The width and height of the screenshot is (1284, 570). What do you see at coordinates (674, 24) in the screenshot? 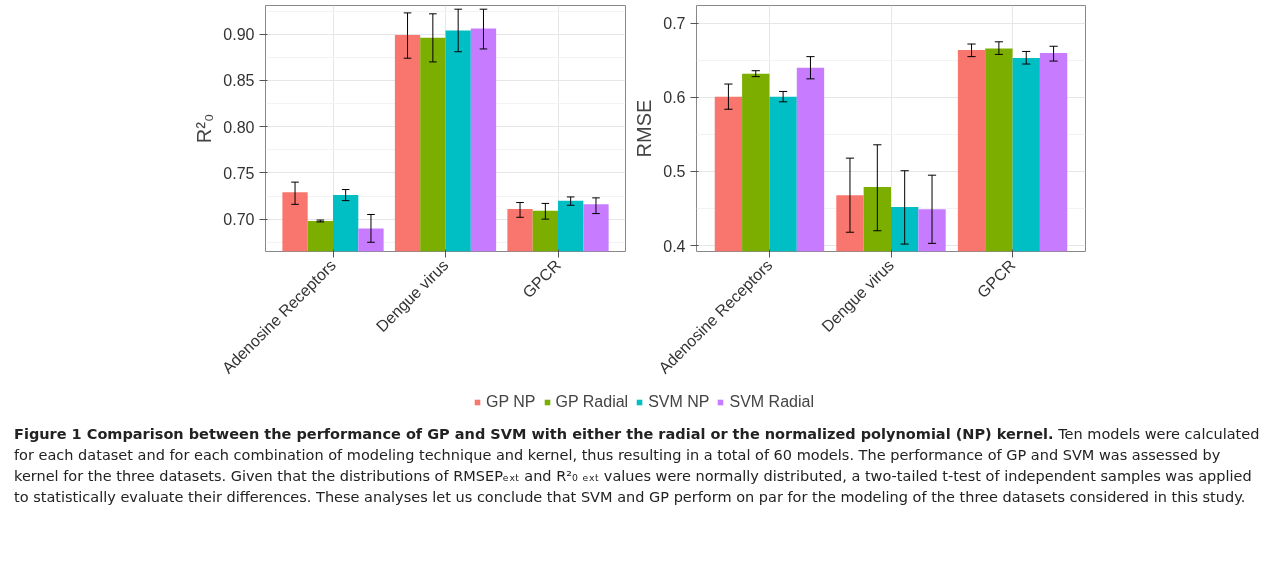
I see `y-tick-label: 0.7` at bounding box center [674, 24].